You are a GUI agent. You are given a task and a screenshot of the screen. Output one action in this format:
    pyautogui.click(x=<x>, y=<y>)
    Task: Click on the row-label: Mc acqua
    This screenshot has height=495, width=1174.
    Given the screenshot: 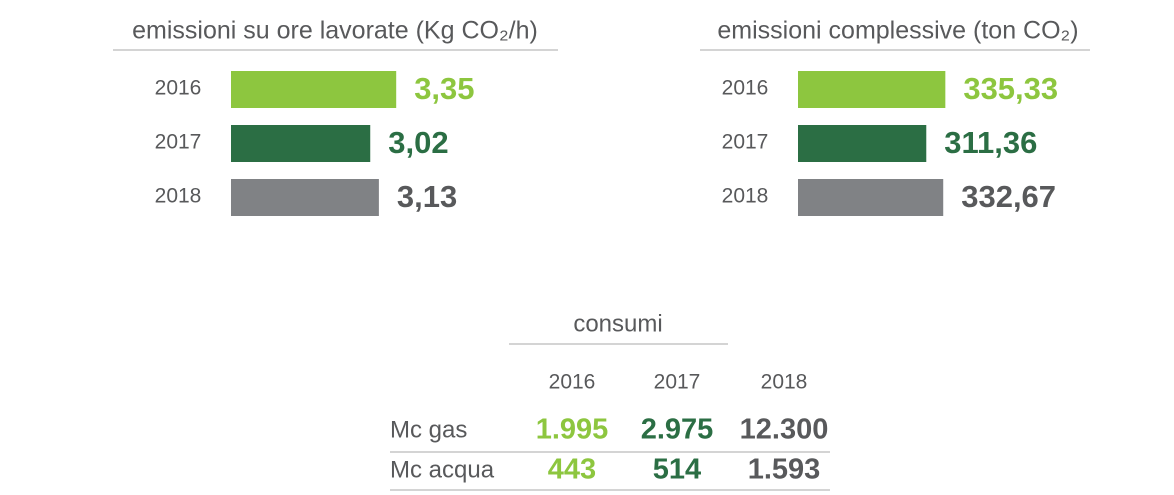 What is the action you would take?
    pyautogui.click(x=442, y=469)
    